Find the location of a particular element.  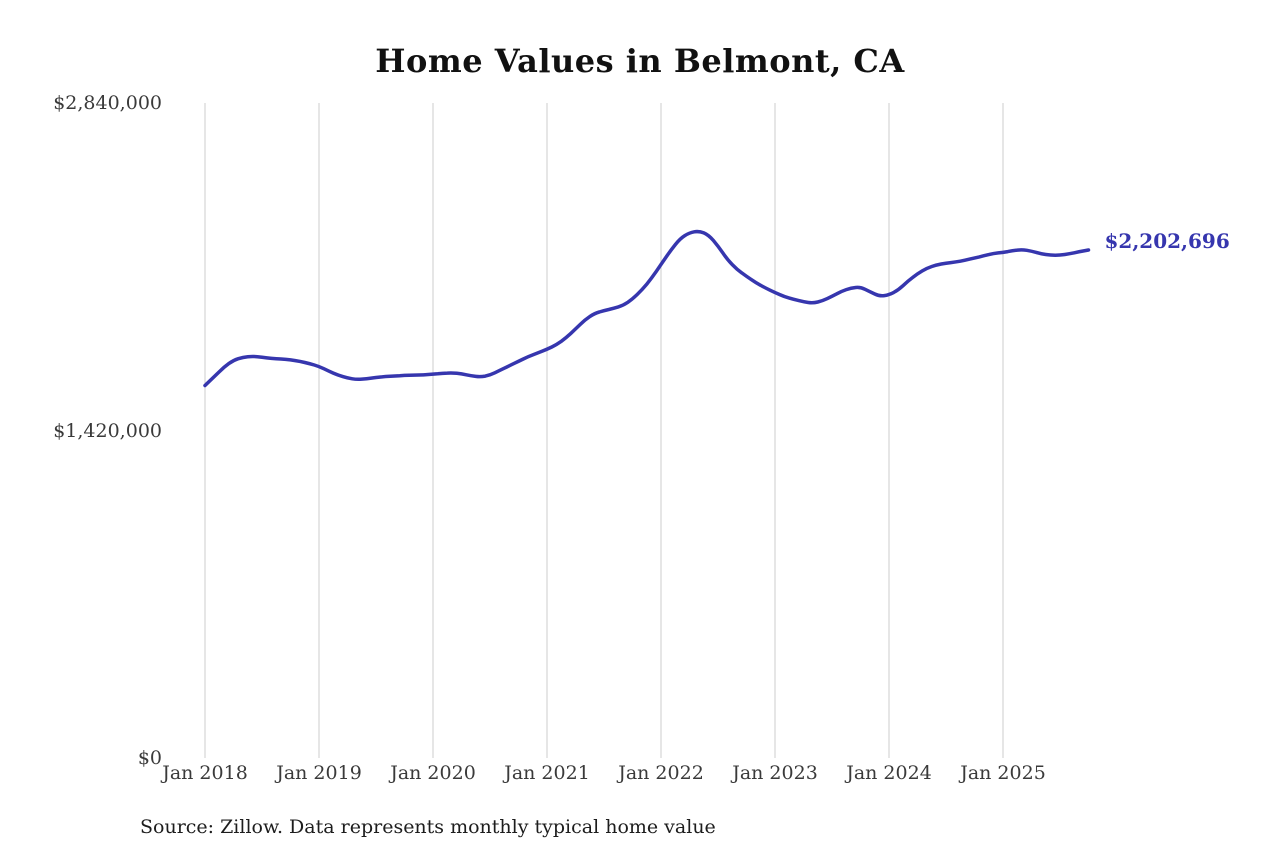

x-axis-label: Jan 2021 is located at coordinates (547, 773).